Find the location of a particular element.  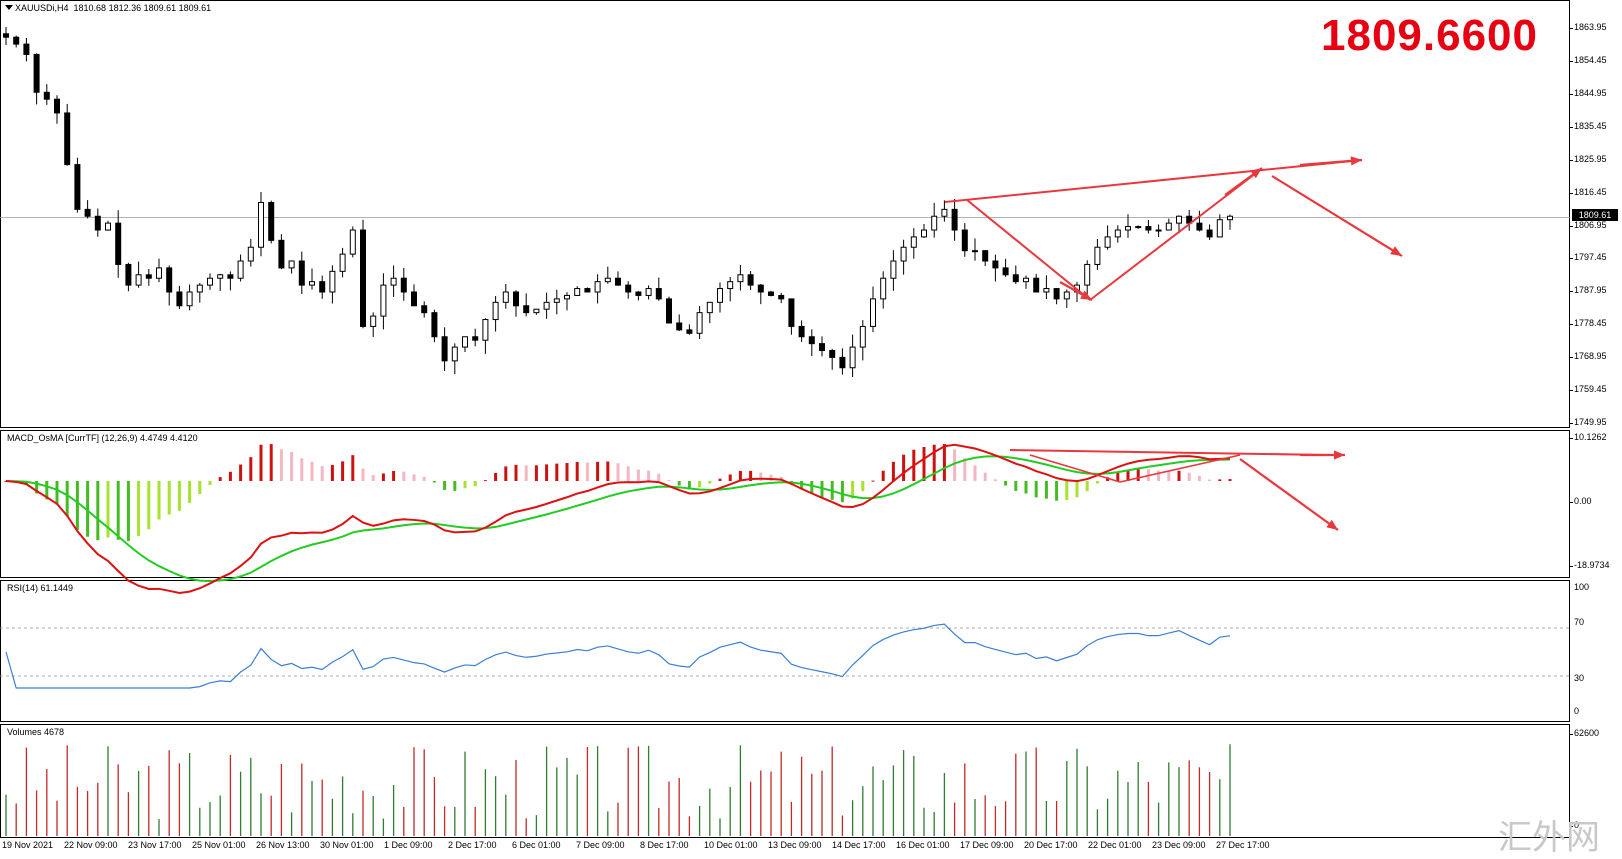

axis-tick-label: 1778.45 is located at coordinates (1590, 323).